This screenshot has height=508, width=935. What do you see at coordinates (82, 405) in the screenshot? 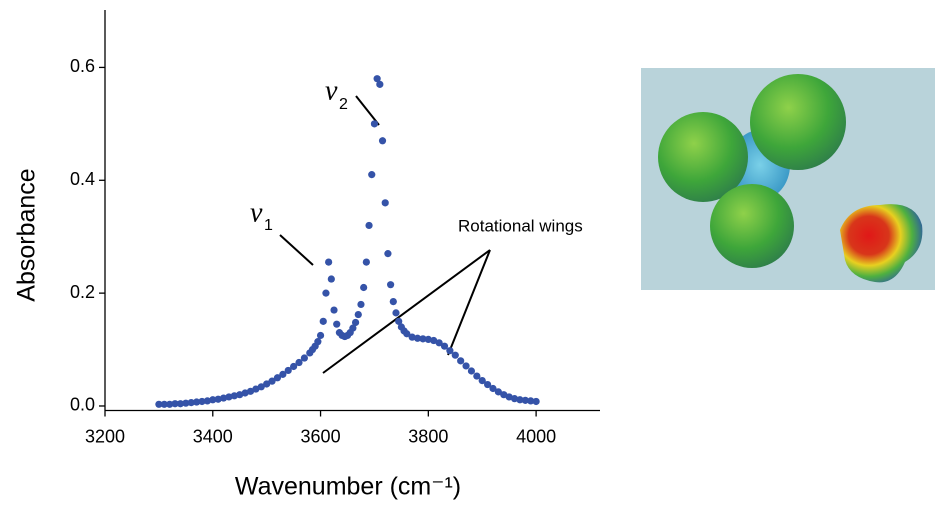
I see `y-tick-label: 0.0` at bounding box center [82, 405].